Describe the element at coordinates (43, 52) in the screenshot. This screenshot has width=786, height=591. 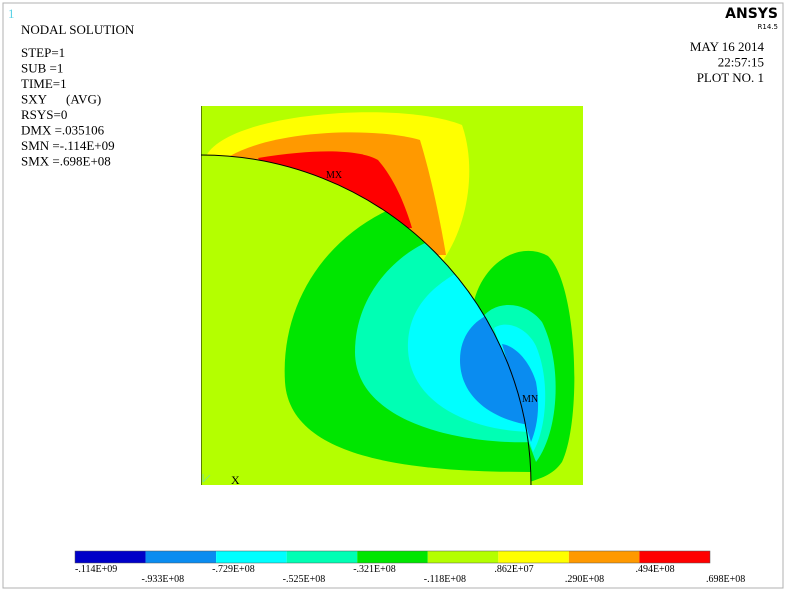
I see `info-line: STEP=1` at that location.